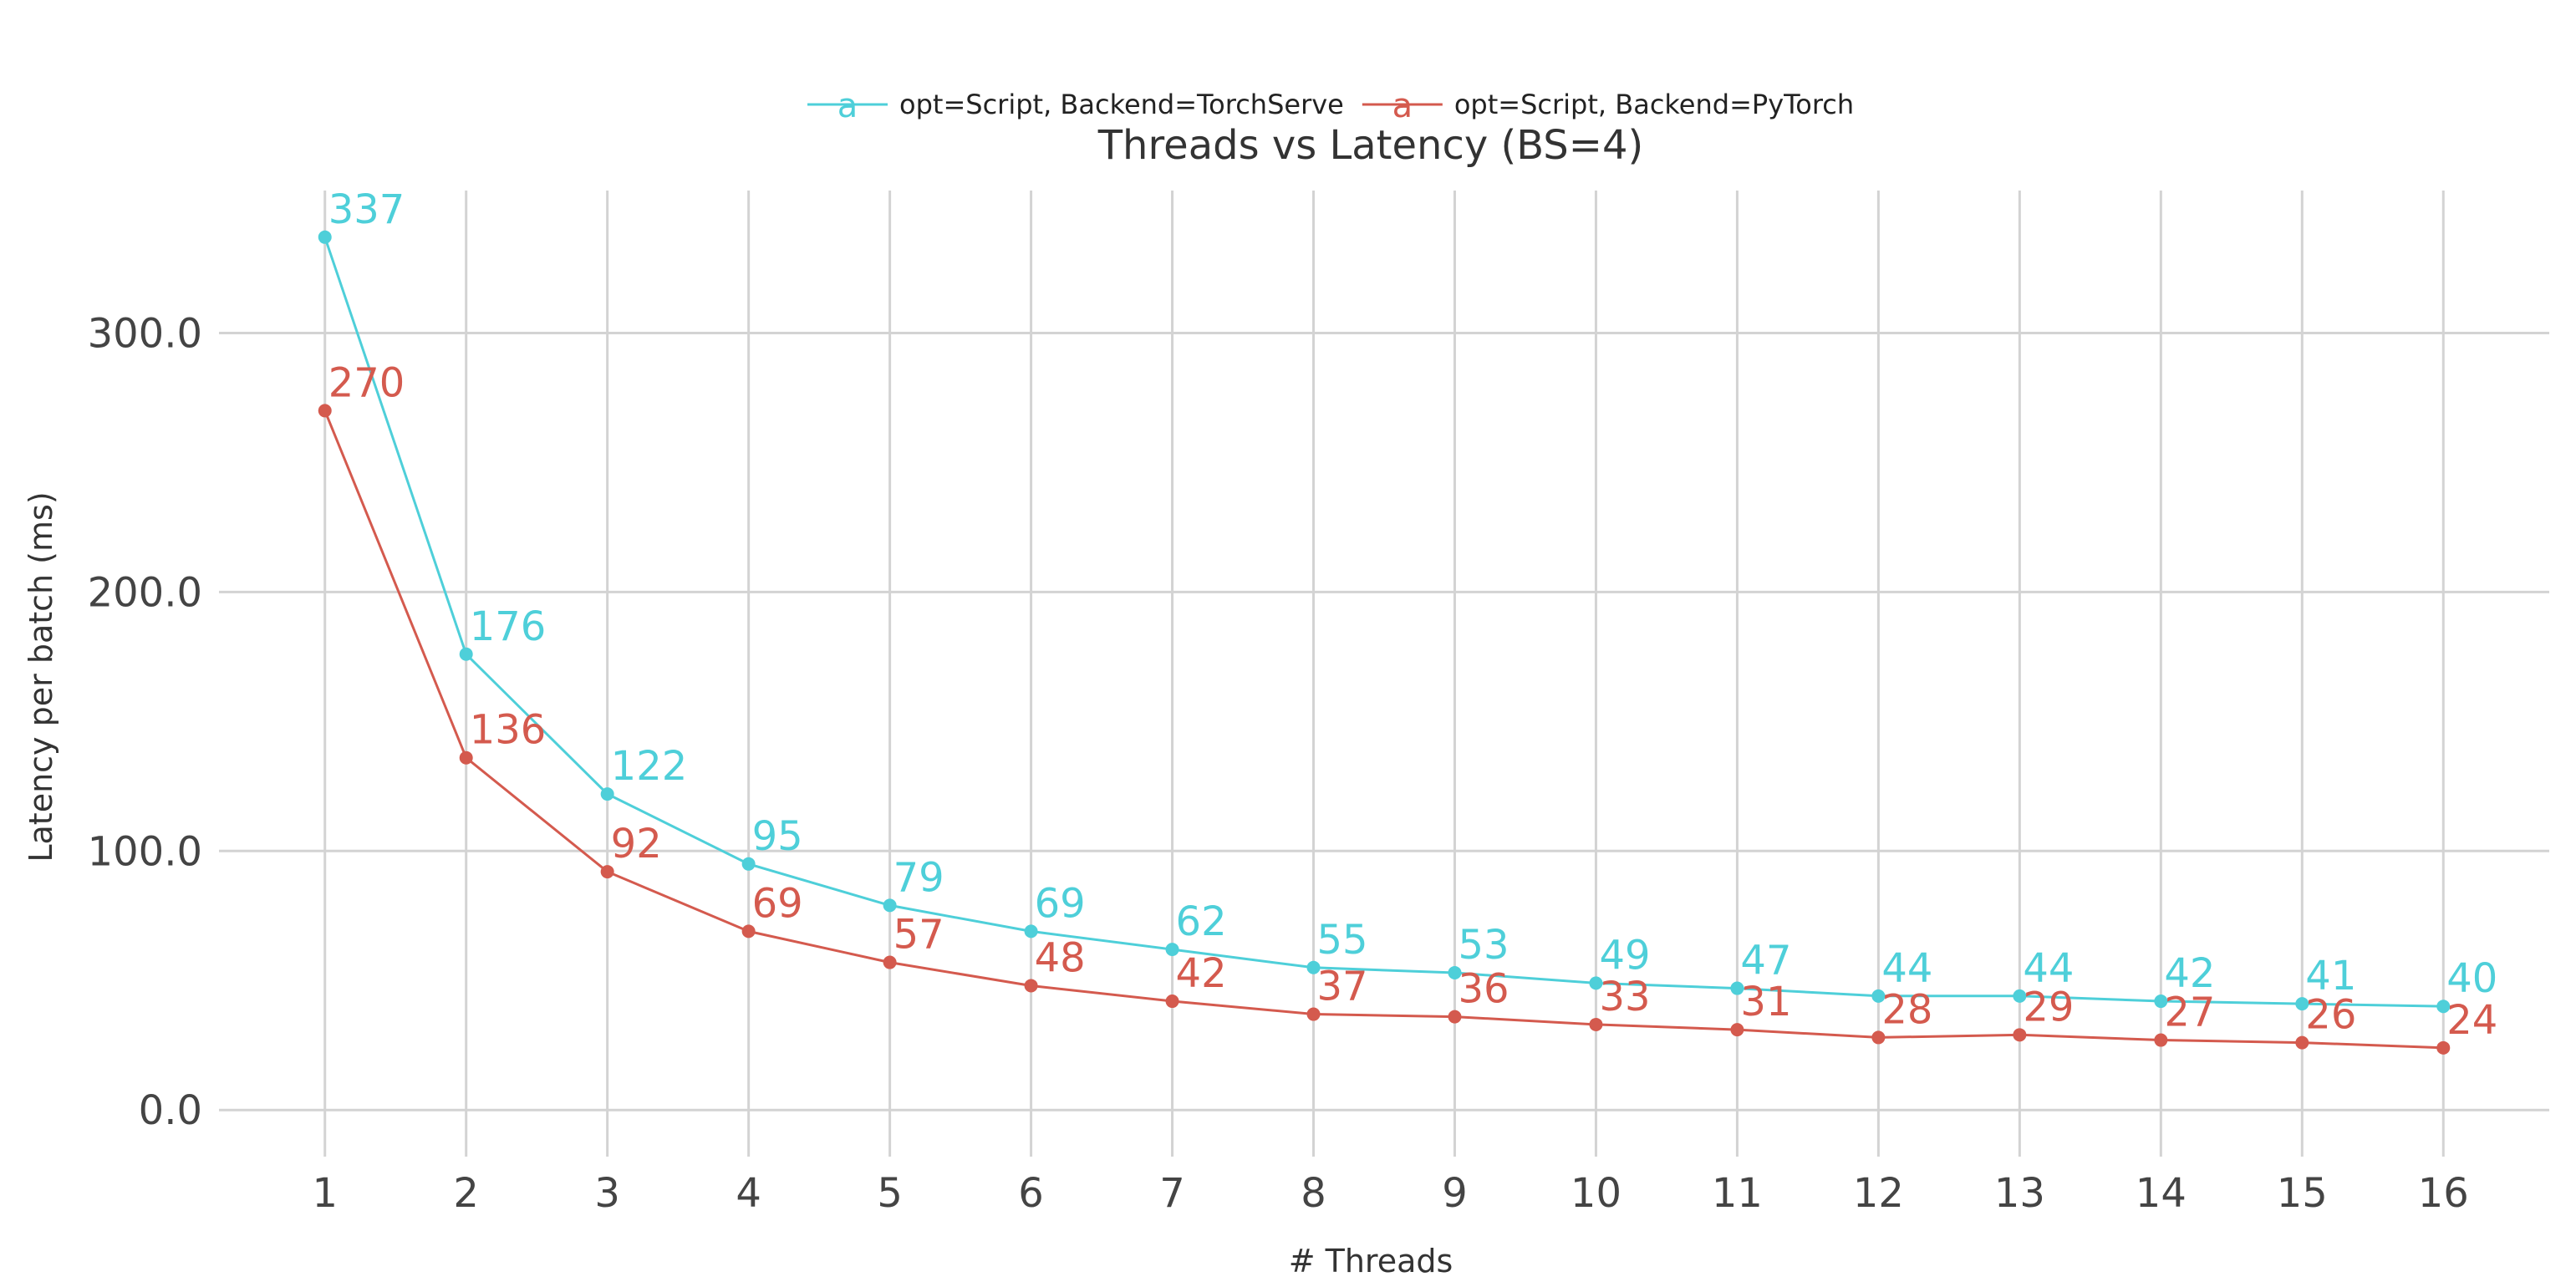 The width and height of the screenshot is (2576, 1287). What do you see at coordinates (1878, 1193) in the screenshot?
I see `x-tick-label: 12` at bounding box center [1878, 1193].